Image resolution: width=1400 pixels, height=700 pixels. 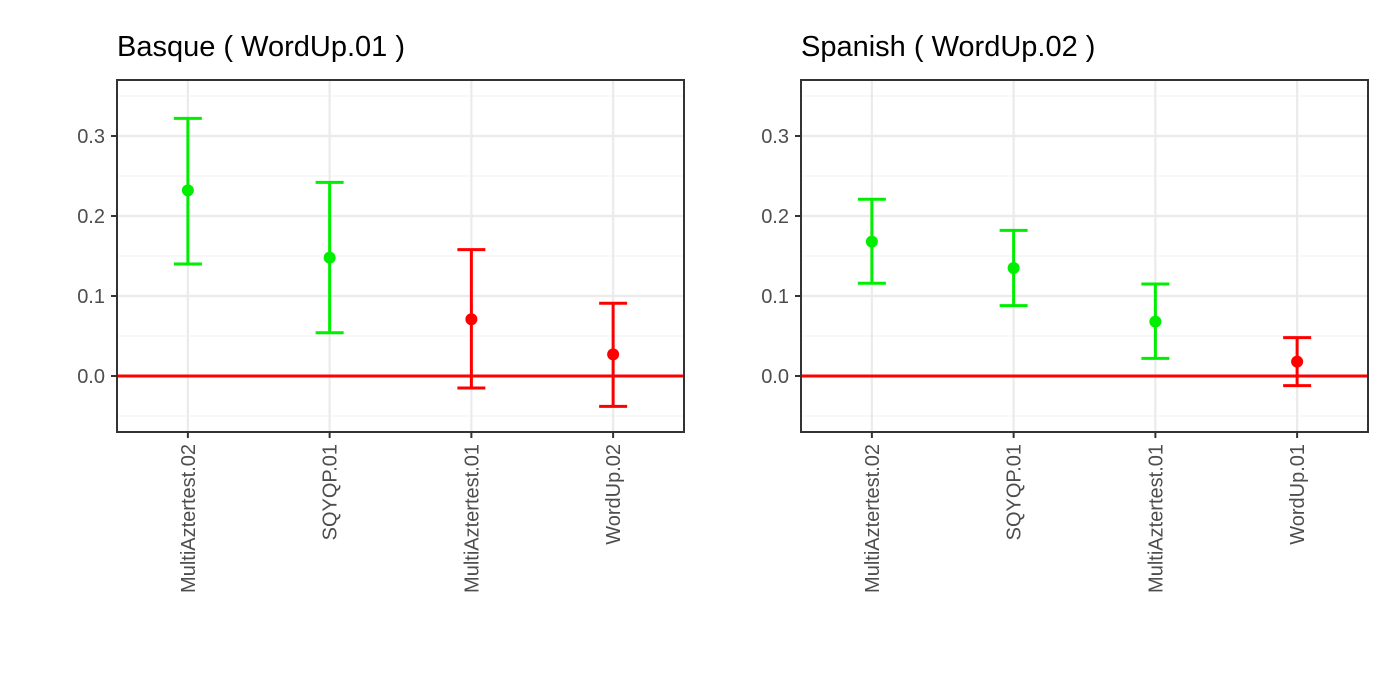 What do you see at coordinates (948, 47) in the screenshot?
I see `panel-title: Spanish ( WordUp.02 )` at bounding box center [948, 47].